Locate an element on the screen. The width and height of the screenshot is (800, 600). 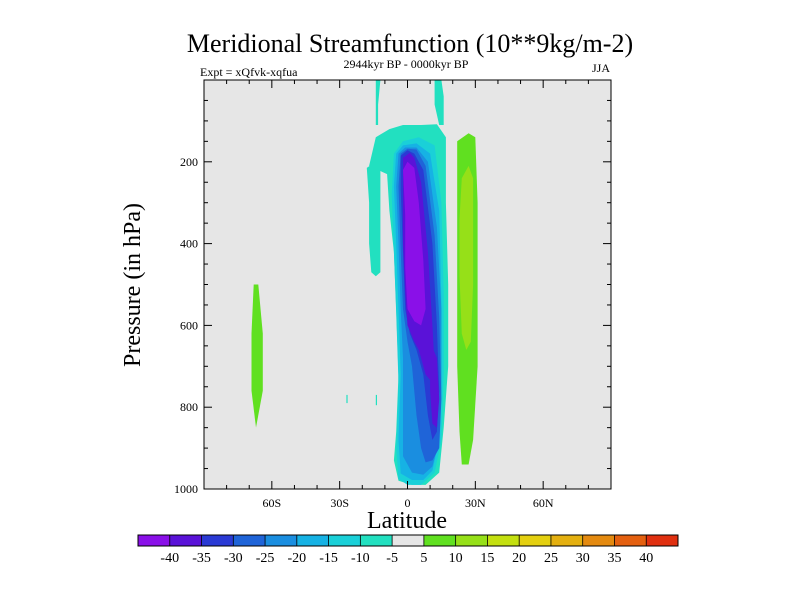
x-tick-label: 30N is located at coordinates (475, 503).